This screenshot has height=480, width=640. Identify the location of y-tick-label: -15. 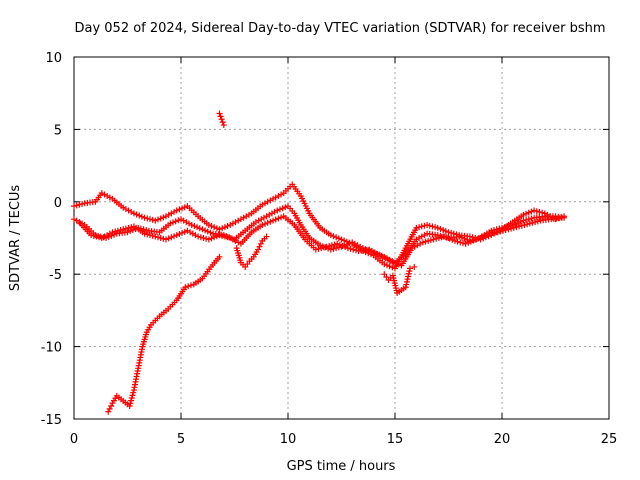
(51, 420).